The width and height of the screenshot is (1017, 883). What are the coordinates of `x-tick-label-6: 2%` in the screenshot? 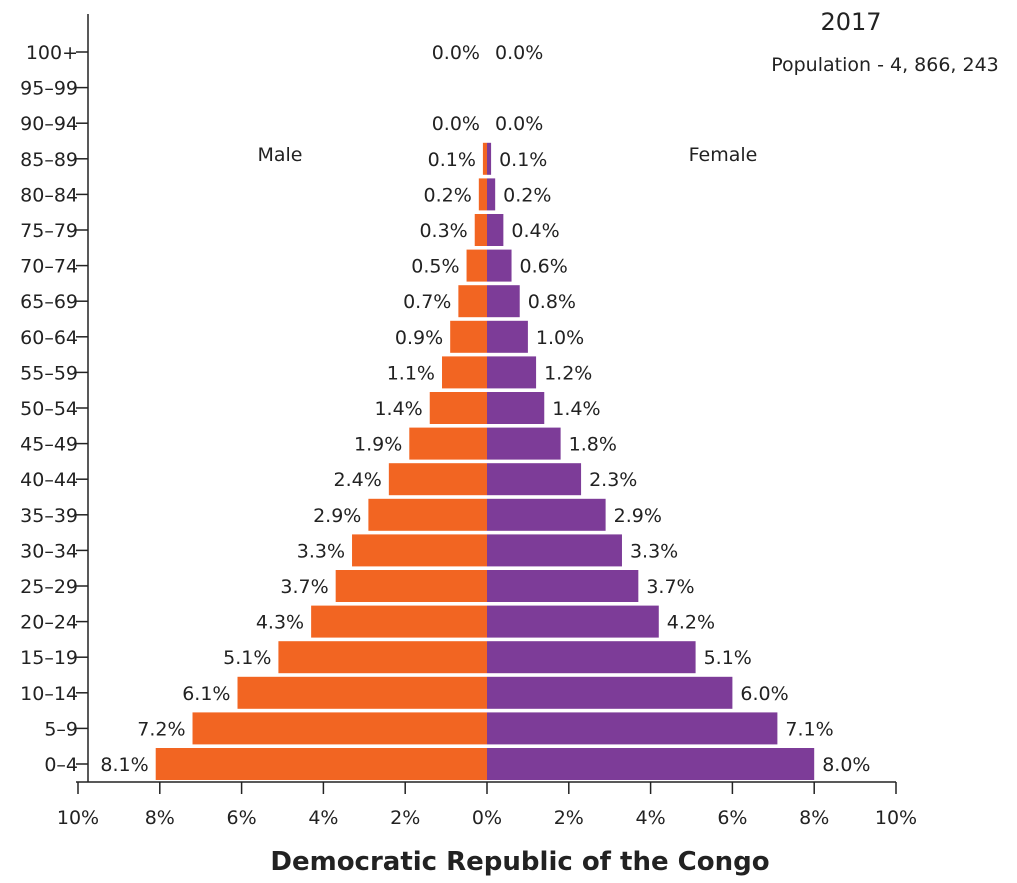 It's located at (569, 818).